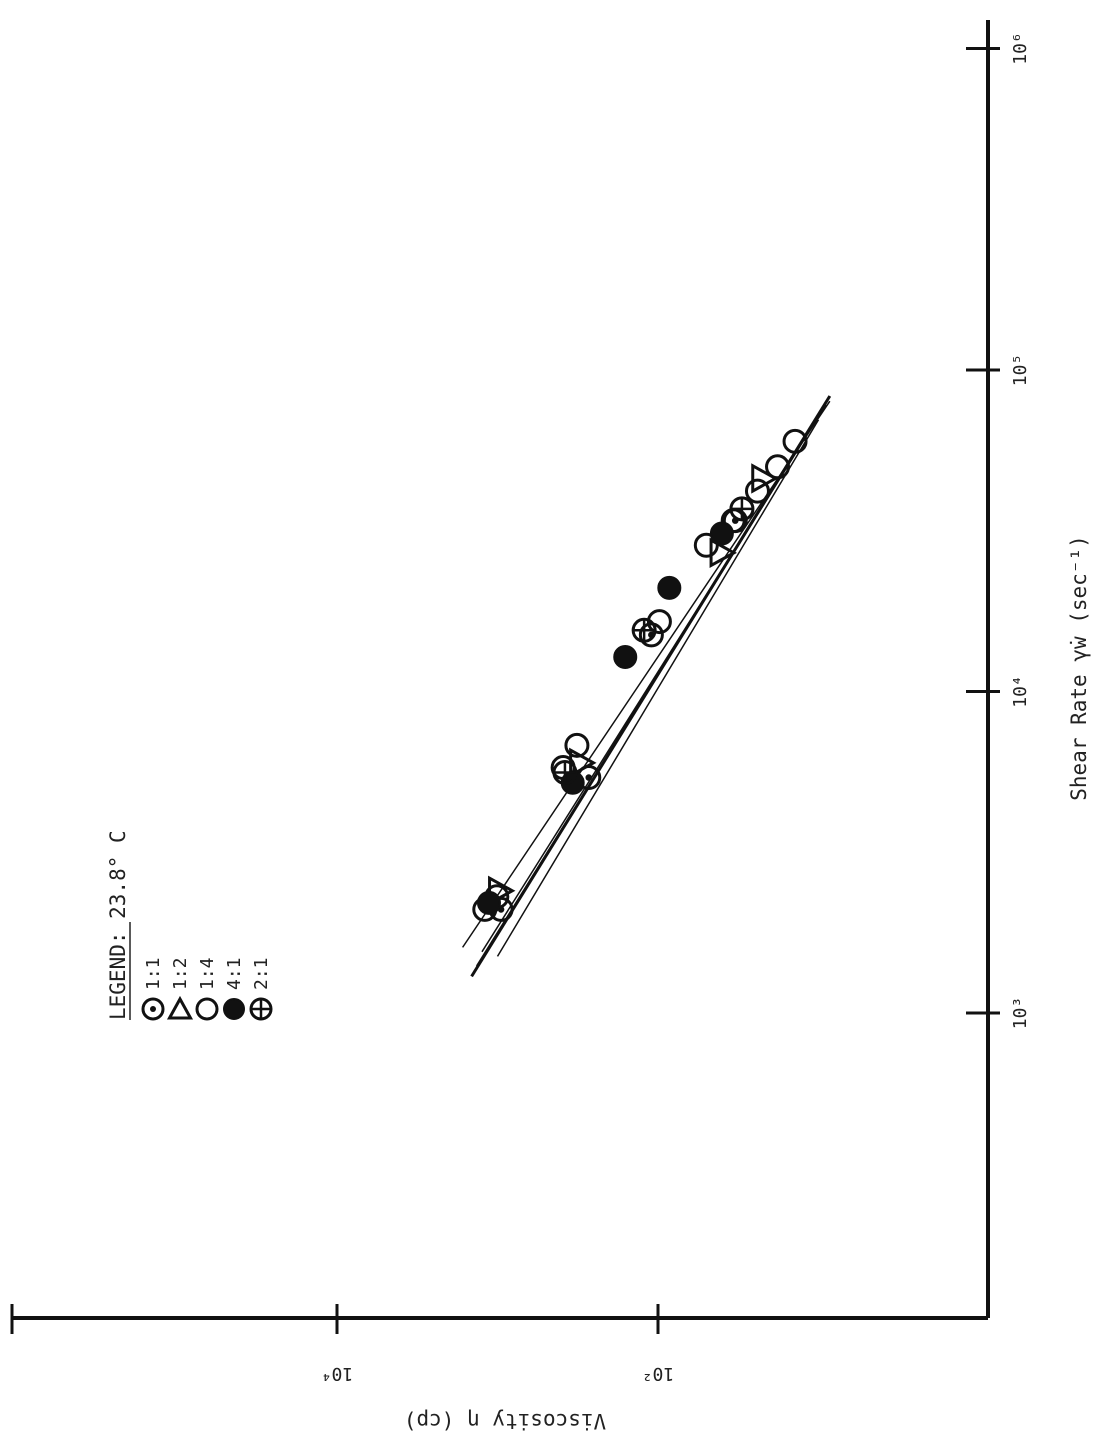 This screenshot has height=1433, width=1105. I want to click on x-tick-label: 10⁵, so click(1020, 370).